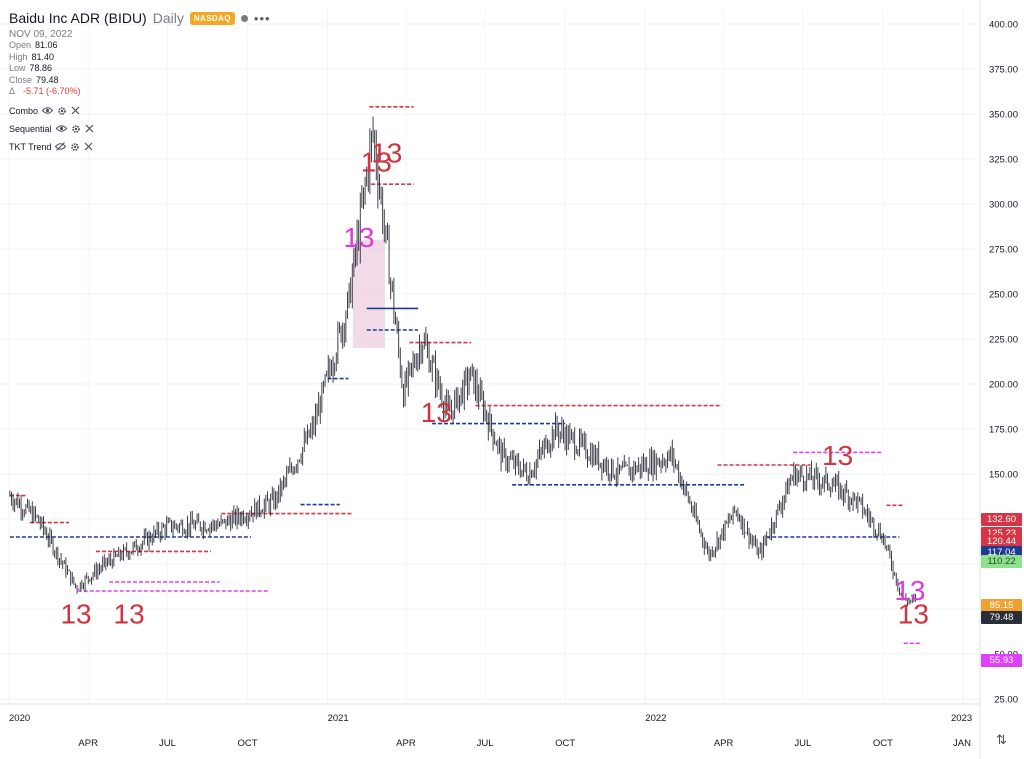 Image resolution: width=1024 pixels, height=759 pixels. Describe the element at coordinates (1003, 115) in the screenshot. I see `y-tick-label: 350.00` at that location.